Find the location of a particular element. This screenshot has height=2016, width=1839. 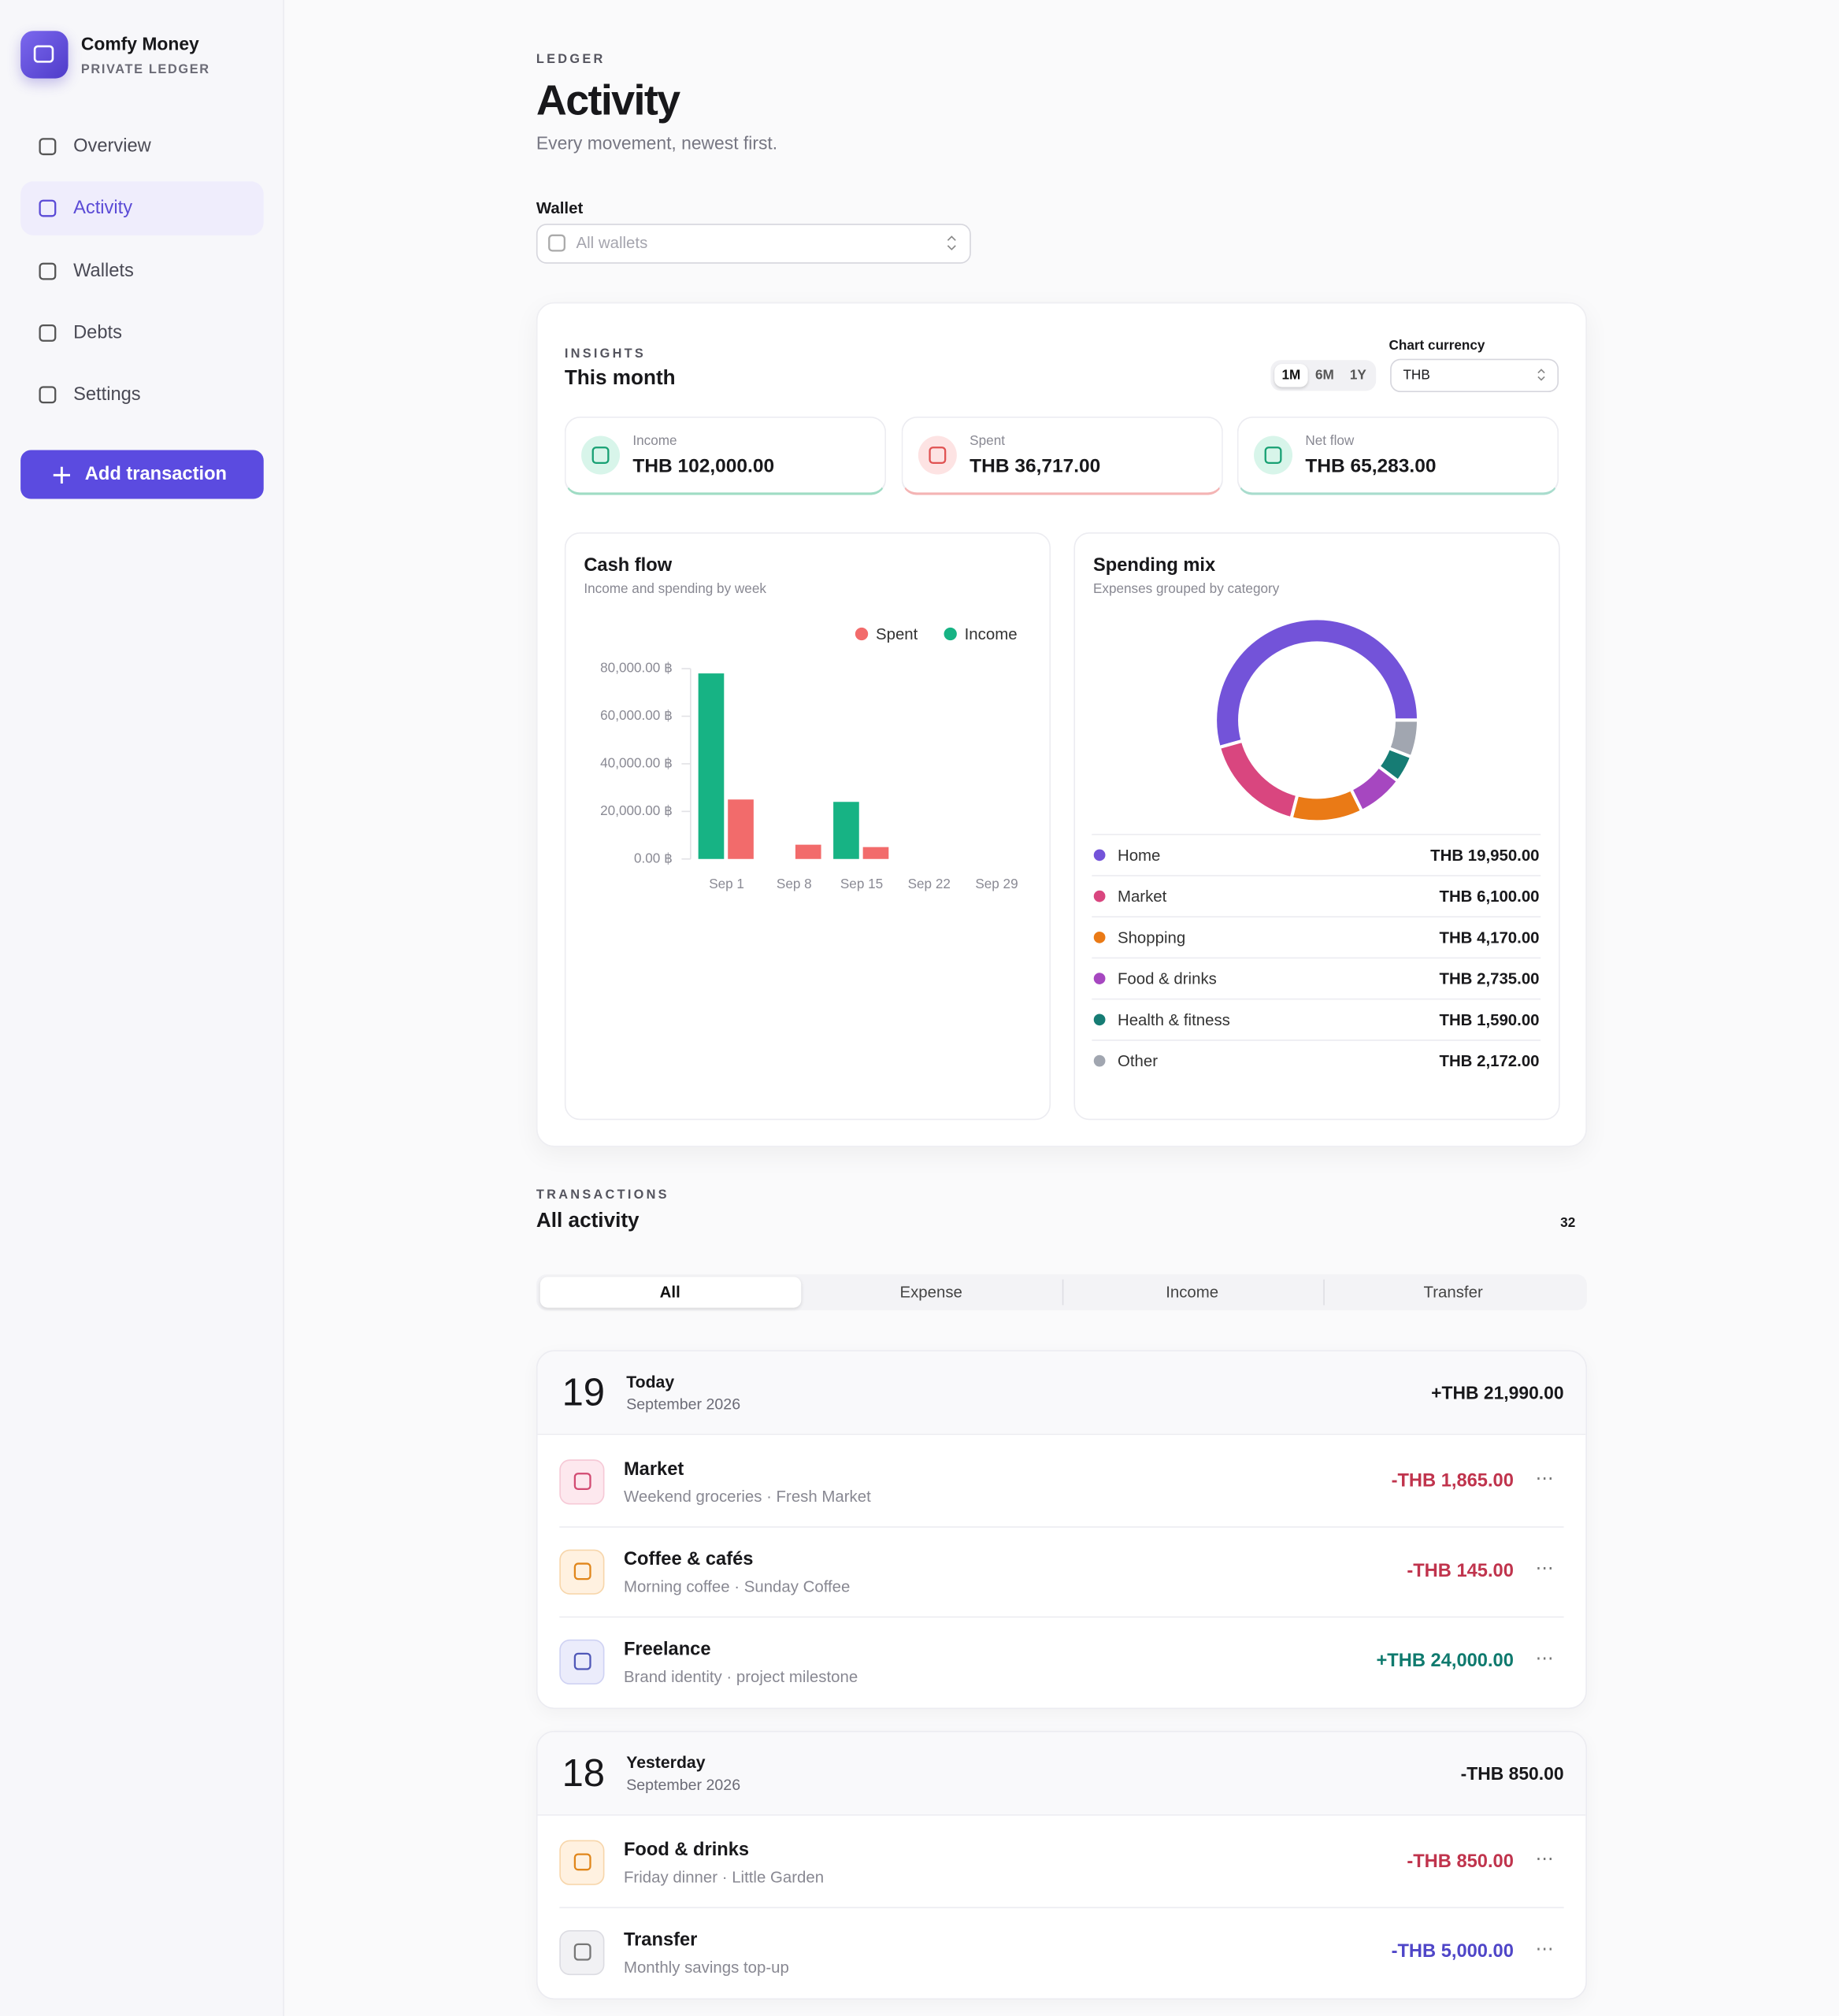

chart-title: Spending mix is located at coordinates (1154, 565).